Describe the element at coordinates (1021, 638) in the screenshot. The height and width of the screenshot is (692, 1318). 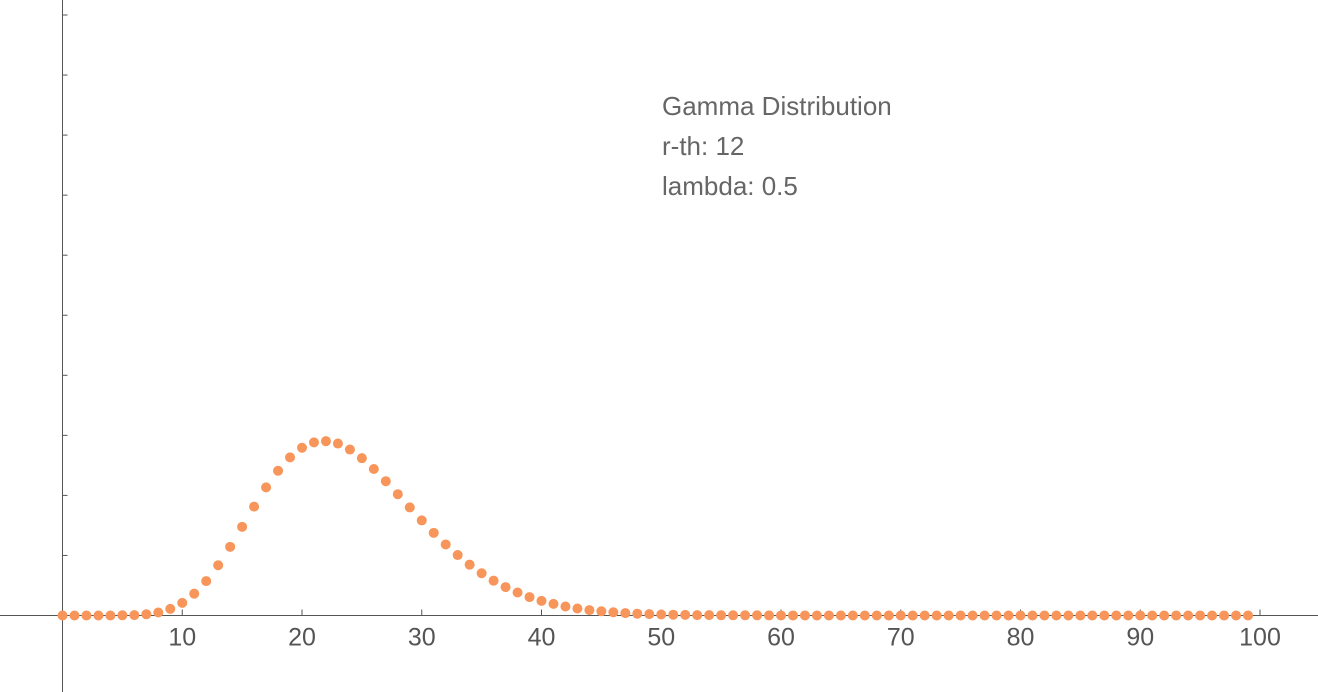
I see `x-tick-label: 80` at that location.